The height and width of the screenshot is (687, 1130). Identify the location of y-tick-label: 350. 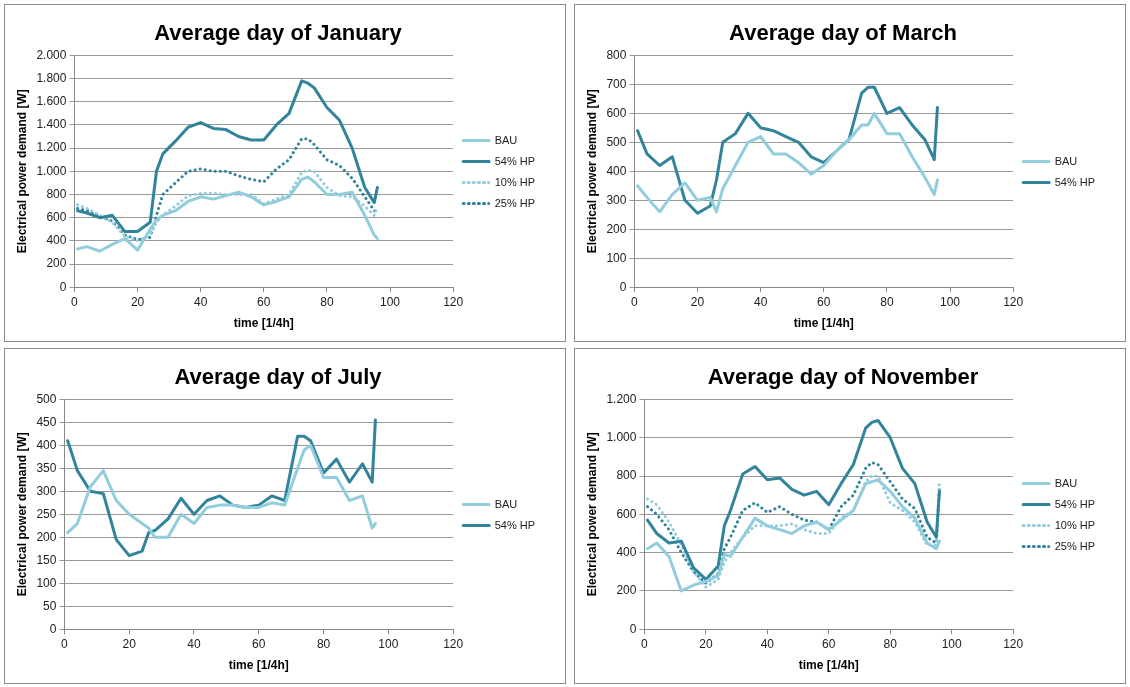
(46, 467).